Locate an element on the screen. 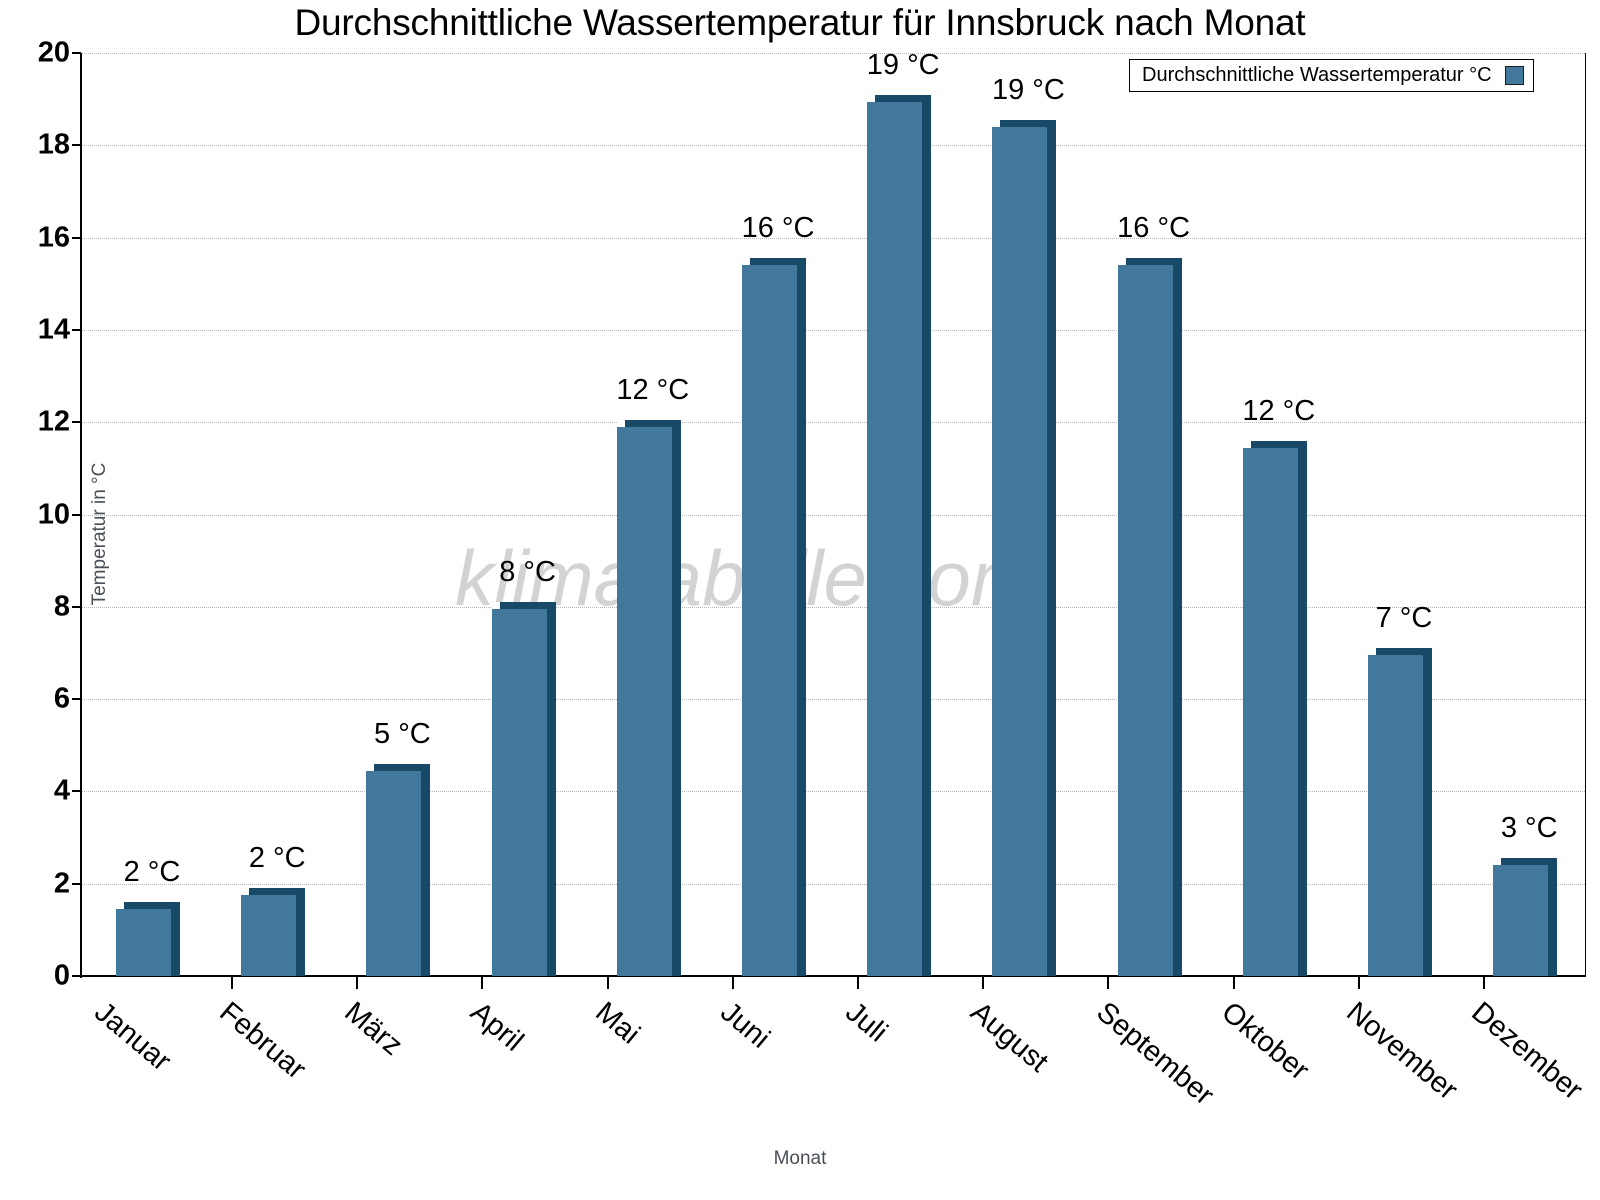 The width and height of the screenshot is (1600, 1200). y-tick-label: 14 is located at coordinates (53, 329).